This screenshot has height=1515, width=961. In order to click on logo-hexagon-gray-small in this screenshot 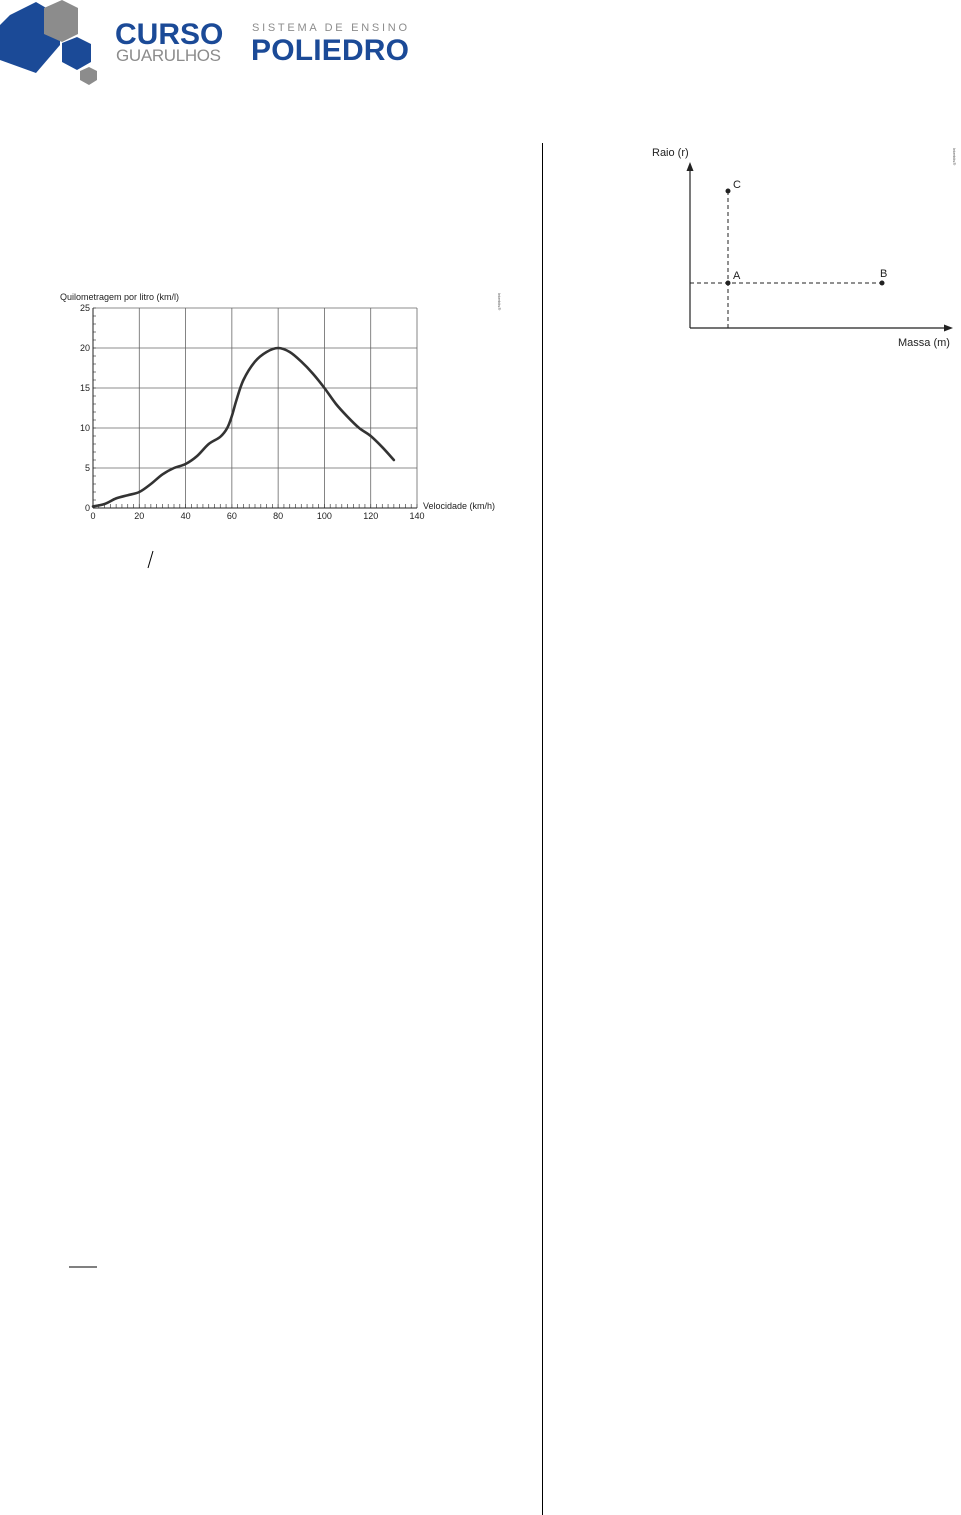, I will do `click(88, 76)`.